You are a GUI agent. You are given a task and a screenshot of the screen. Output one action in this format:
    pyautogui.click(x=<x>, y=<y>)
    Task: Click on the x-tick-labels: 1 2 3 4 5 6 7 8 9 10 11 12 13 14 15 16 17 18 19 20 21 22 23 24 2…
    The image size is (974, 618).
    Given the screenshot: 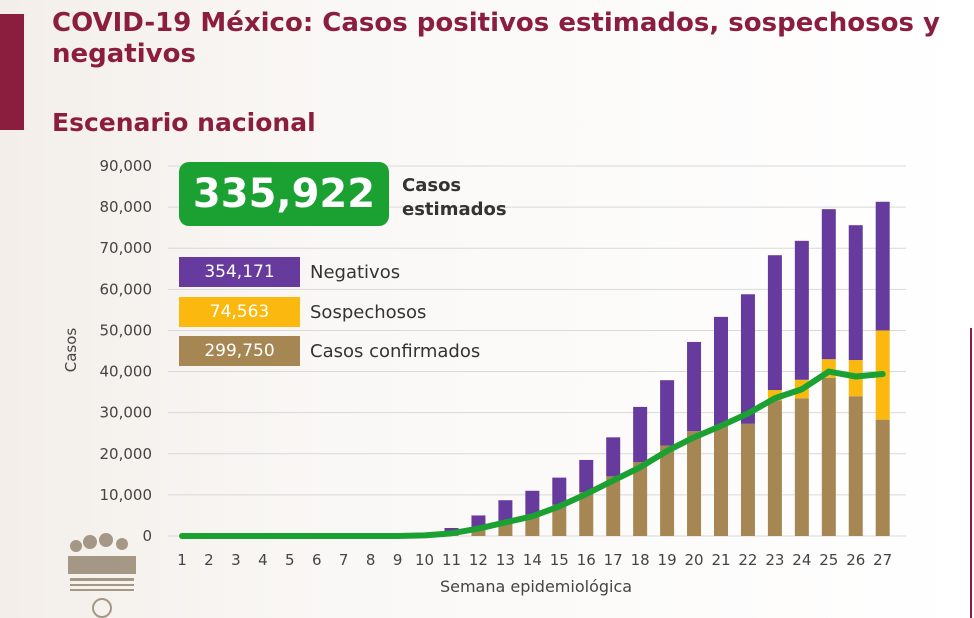 What is the action you would take?
    pyautogui.click(x=534, y=560)
    